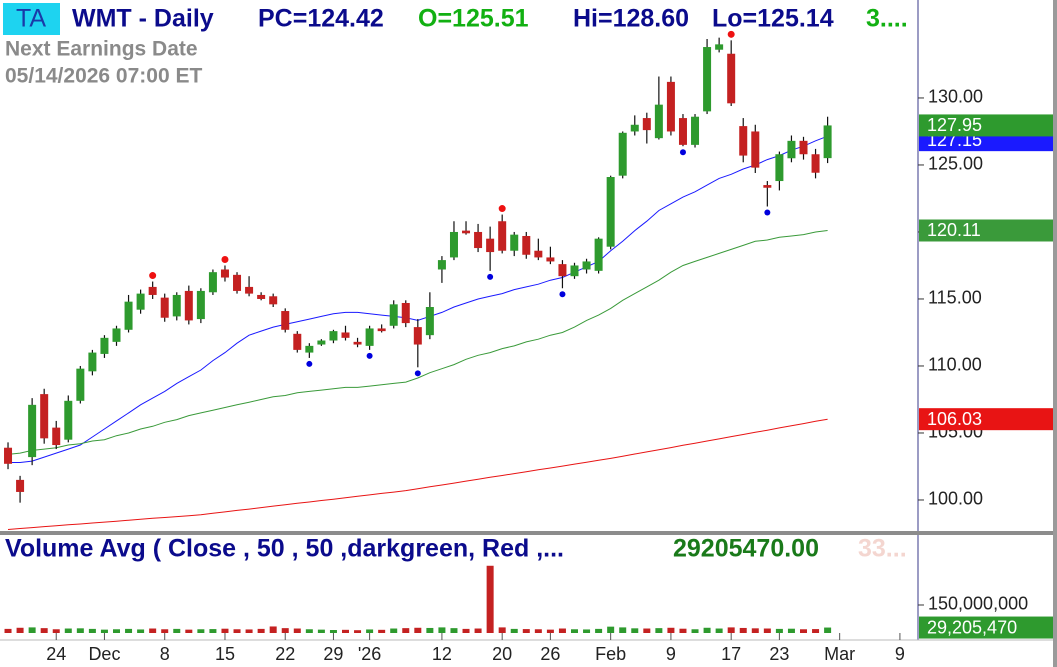 The image size is (1057, 667). What do you see at coordinates (978, 604) in the screenshot?
I see `volume-tick-label: 150,000,000` at bounding box center [978, 604].